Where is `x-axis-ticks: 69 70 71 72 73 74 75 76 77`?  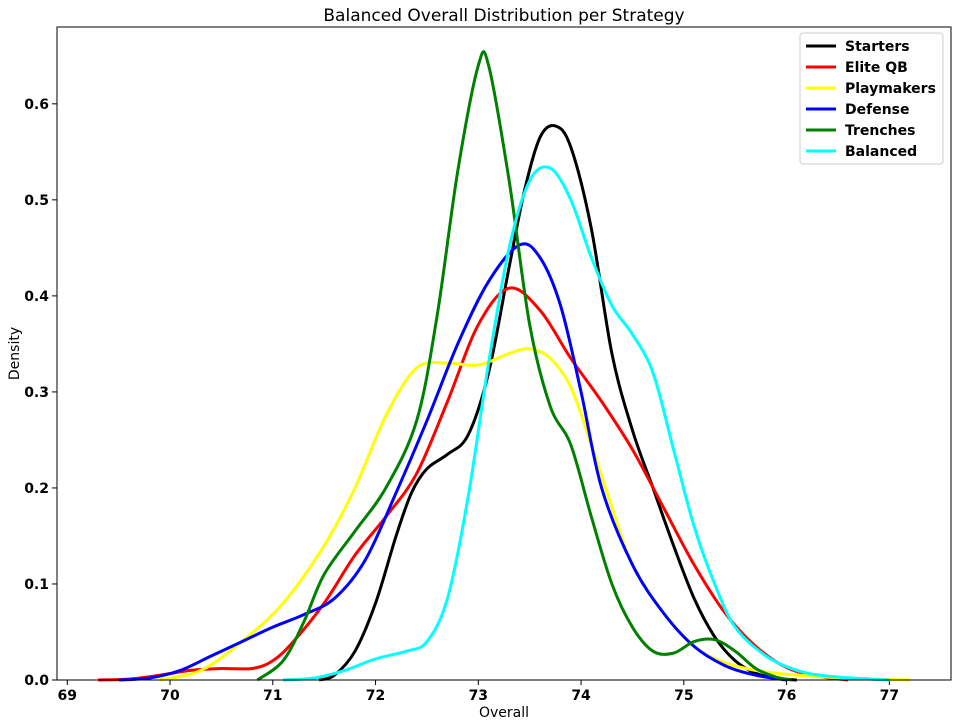 x-axis-ticks: 69 70 71 72 73 74 75 76 77 is located at coordinates (478, 692).